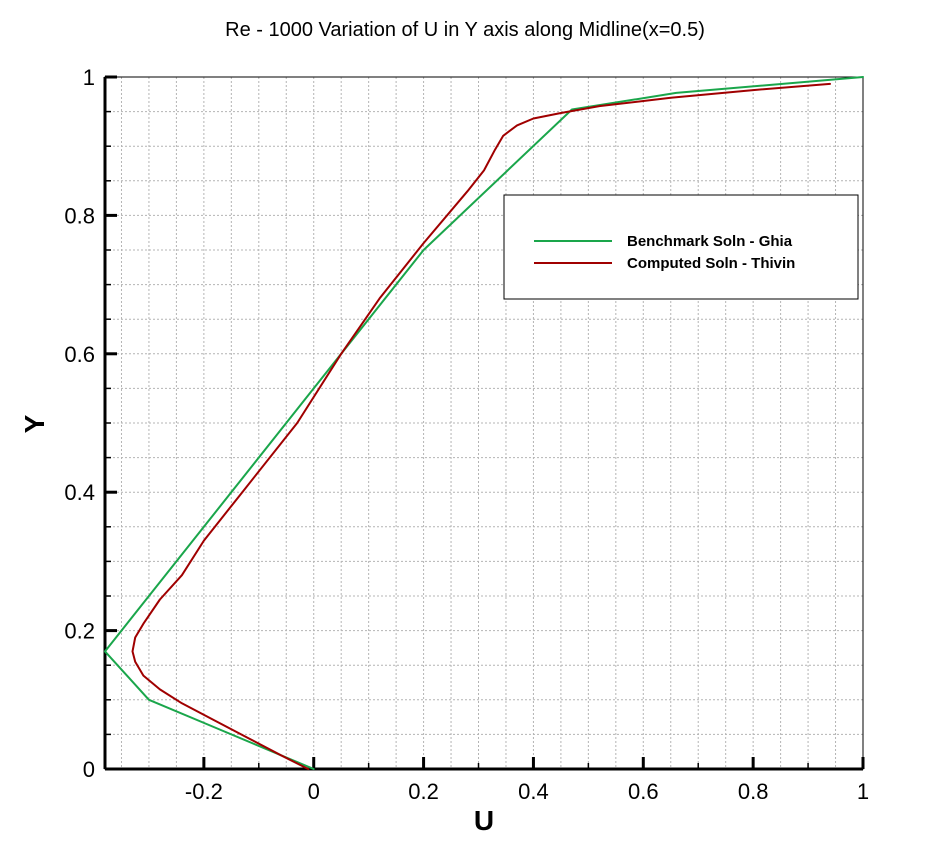 The height and width of the screenshot is (844, 931). What do you see at coordinates (79, 215) in the screenshot?
I see `y-tick-label: 0.8` at bounding box center [79, 215].